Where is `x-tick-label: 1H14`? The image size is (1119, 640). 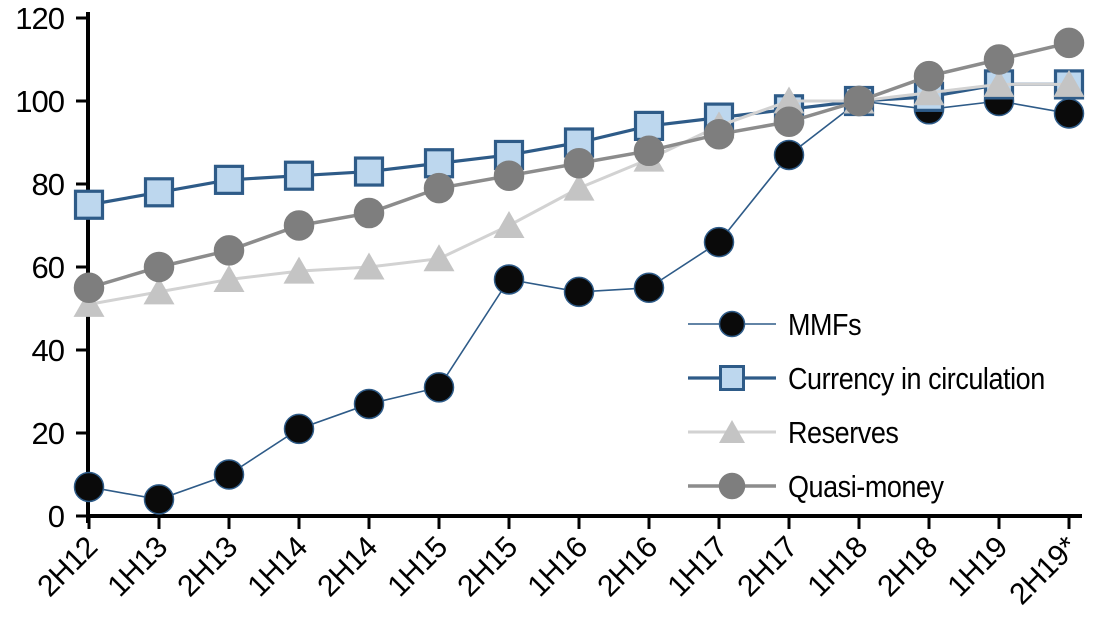 x-tick-label: 1H14 is located at coordinates (277, 567).